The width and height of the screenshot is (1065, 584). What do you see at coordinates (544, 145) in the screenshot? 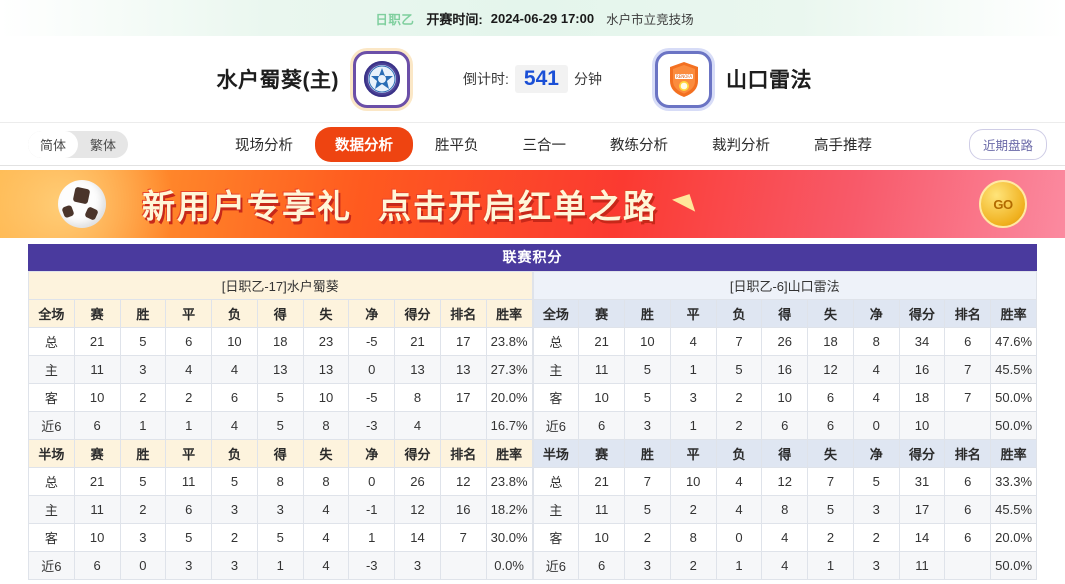
I see `tab-three-in-one: 三合一` at bounding box center [544, 145].